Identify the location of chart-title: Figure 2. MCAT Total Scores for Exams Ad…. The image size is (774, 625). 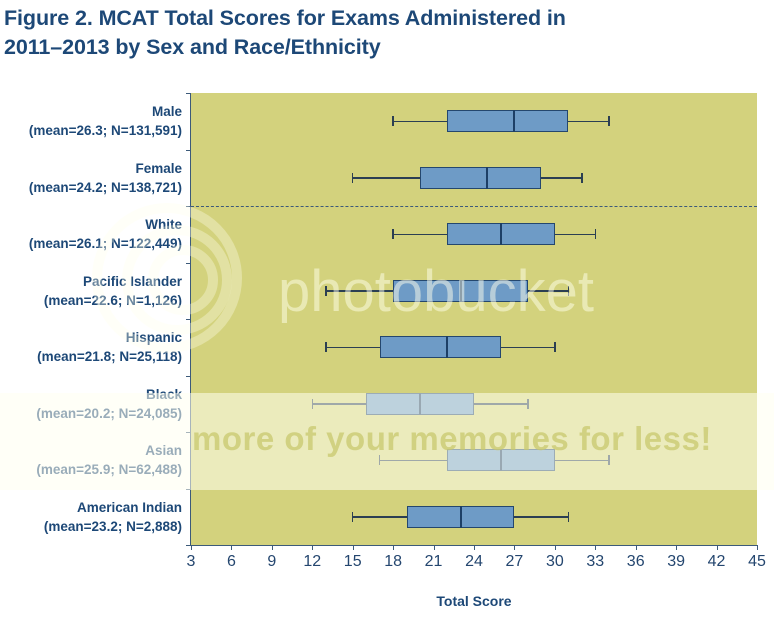
(285, 33).